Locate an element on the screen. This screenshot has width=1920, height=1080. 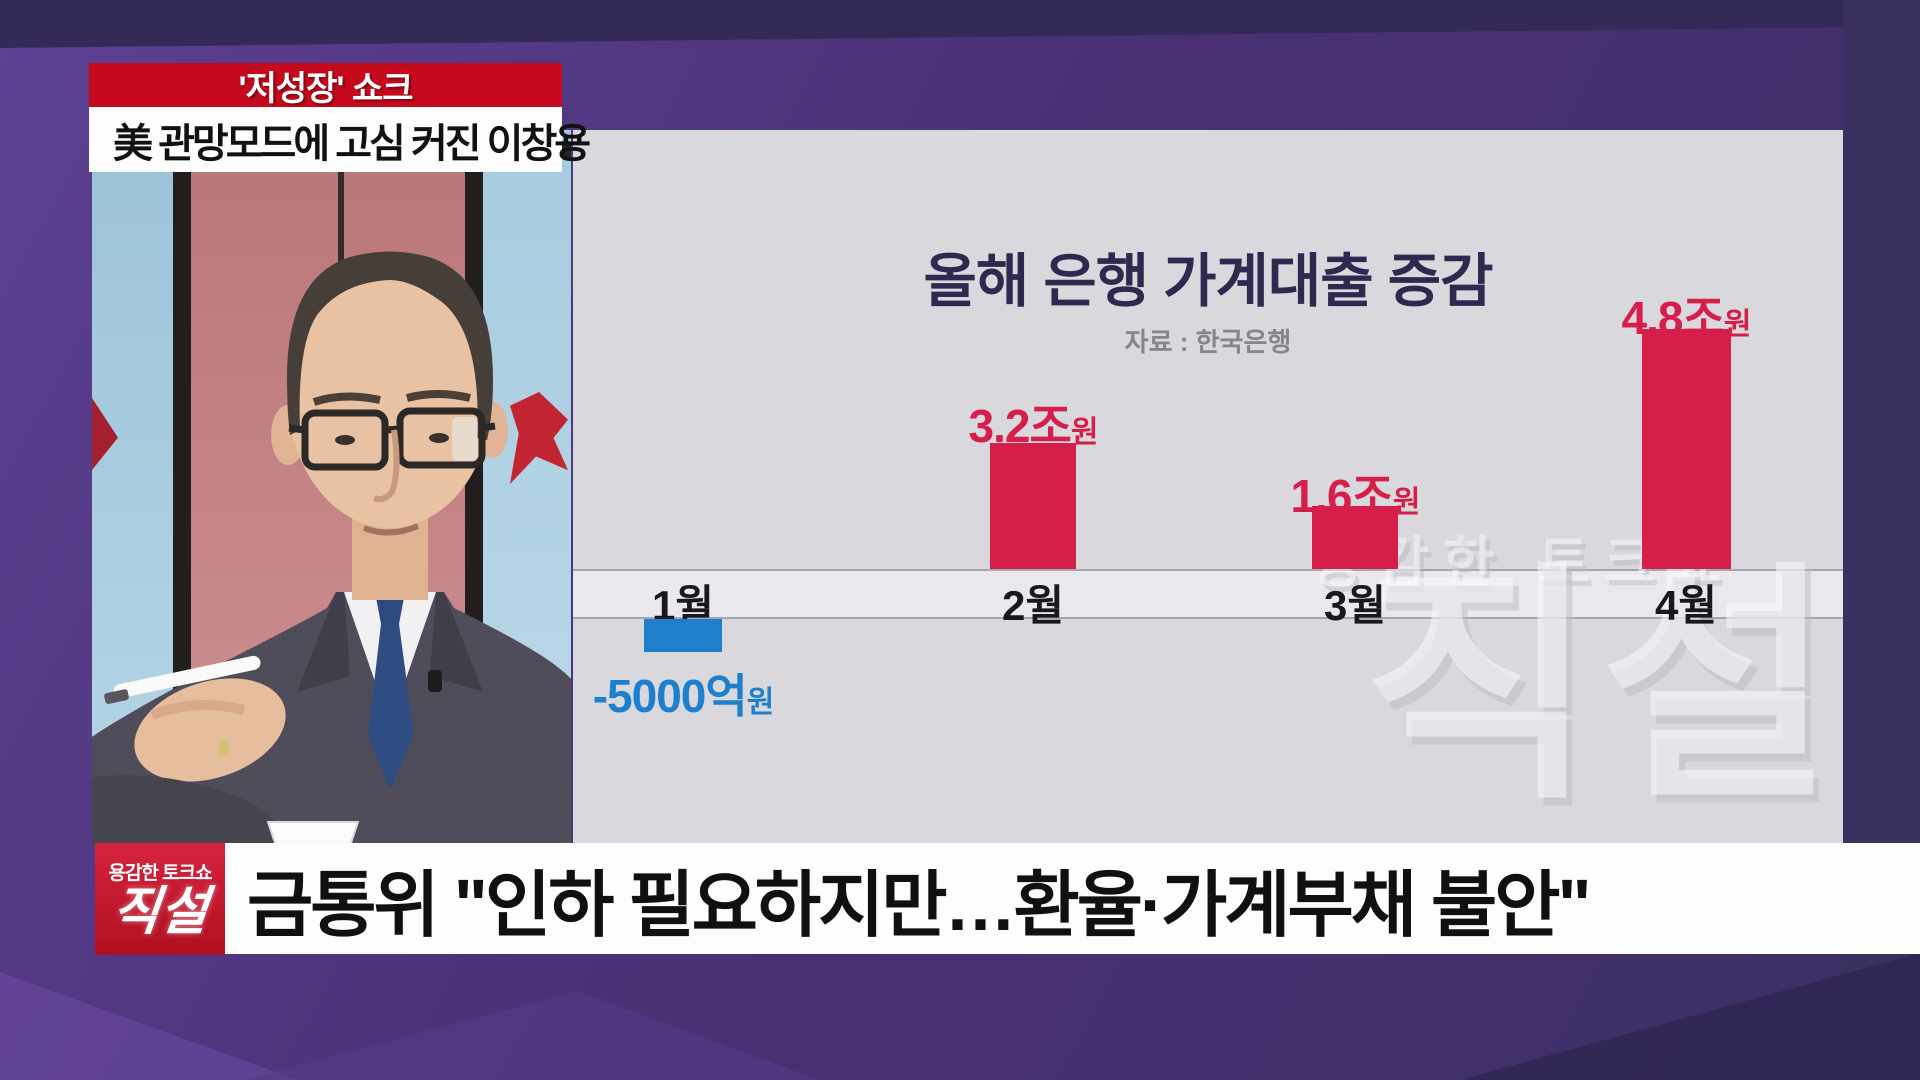
watermark-show-name: 직설 is located at coordinates (1601, 687).